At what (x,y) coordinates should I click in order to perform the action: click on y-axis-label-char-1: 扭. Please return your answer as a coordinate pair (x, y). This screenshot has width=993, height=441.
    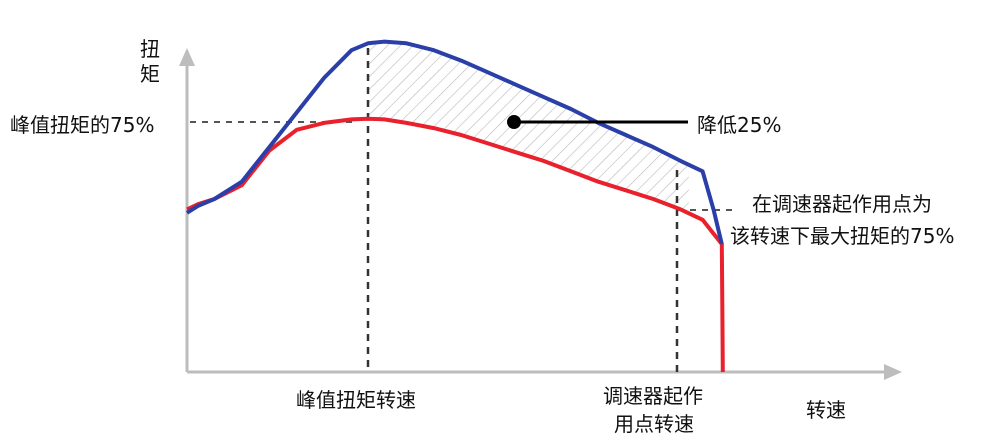
    Looking at the image, I should click on (150, 49).